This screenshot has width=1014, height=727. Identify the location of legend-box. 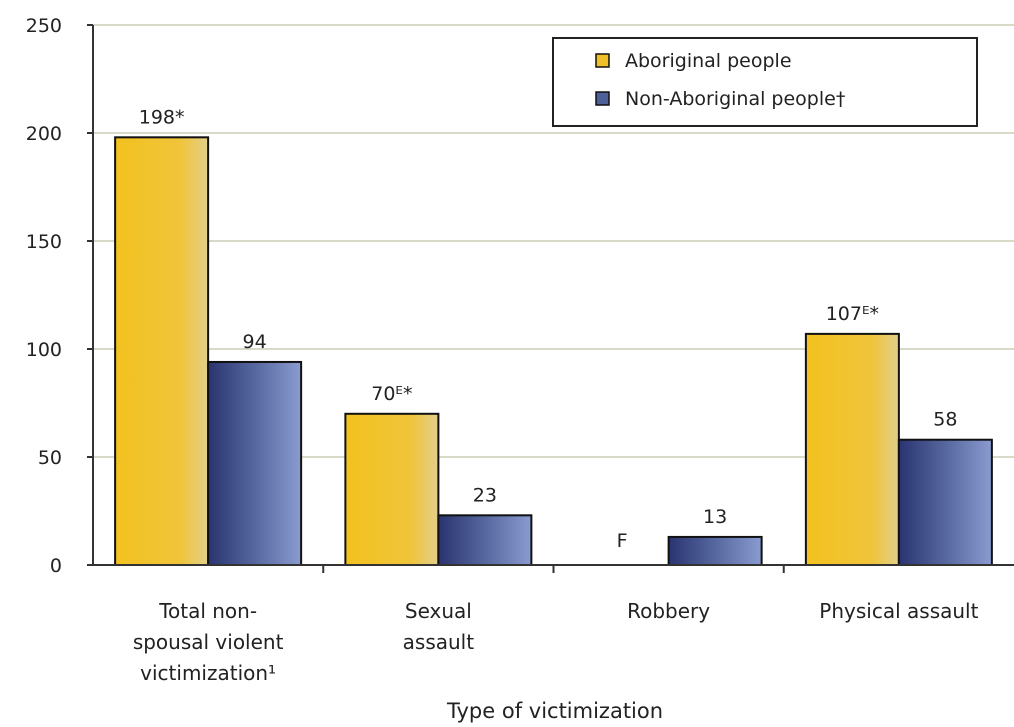
(765, 82).